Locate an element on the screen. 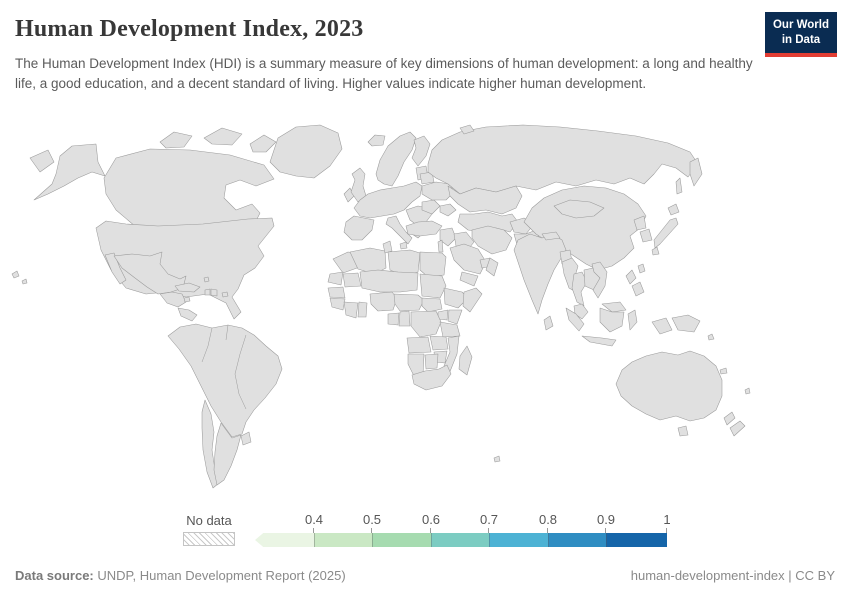  country-syria-levant is located at coordinates (448, 237).